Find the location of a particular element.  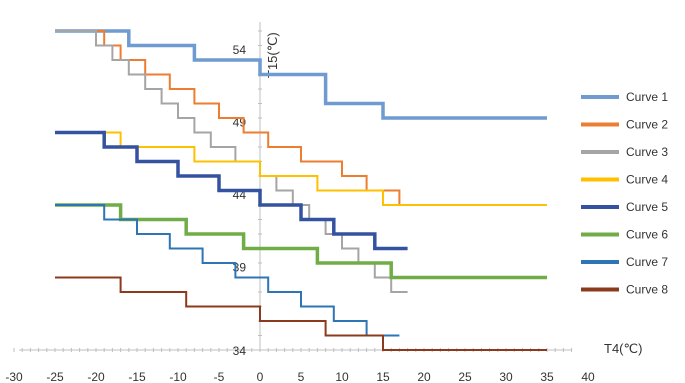

x-tick-label: 25 is located at coordinates (465, 376).